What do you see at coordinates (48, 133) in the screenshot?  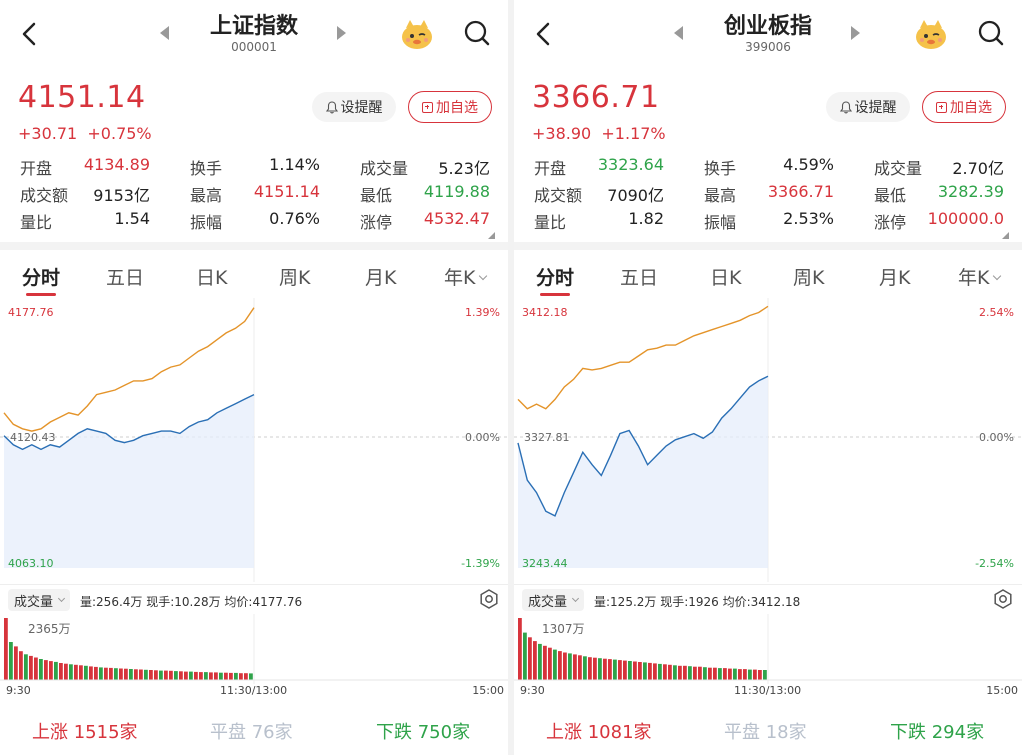 I see `change-amount: +30.71` at bounding box center [48, 133].